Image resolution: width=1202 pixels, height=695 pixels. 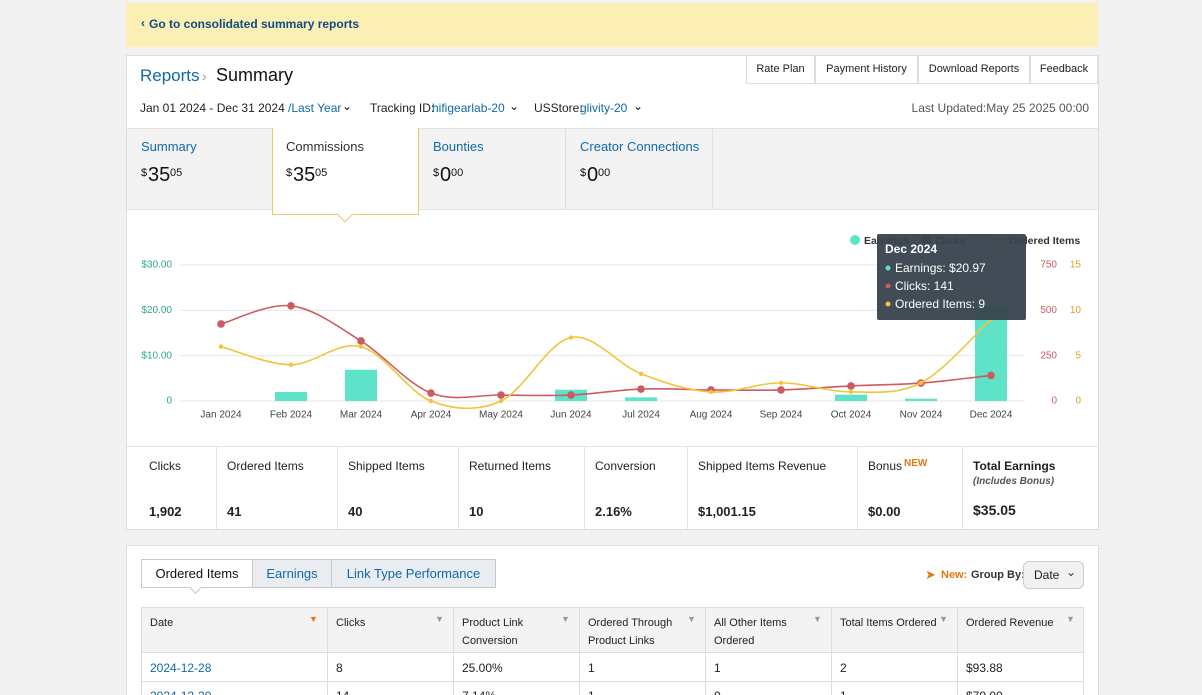 What do you see at coordinates (1048, 265) in the screenshot?
I see `y2-tick-label: 750` at bounding box center [1048, 265].